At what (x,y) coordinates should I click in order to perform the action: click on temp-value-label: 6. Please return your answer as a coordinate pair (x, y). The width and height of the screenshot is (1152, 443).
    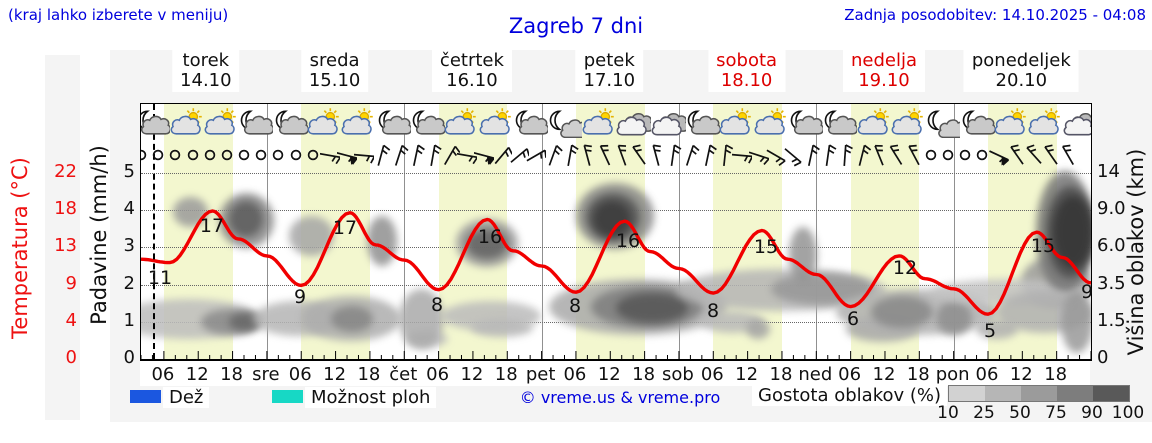
    Looking at the image, I should click on (853, 319).